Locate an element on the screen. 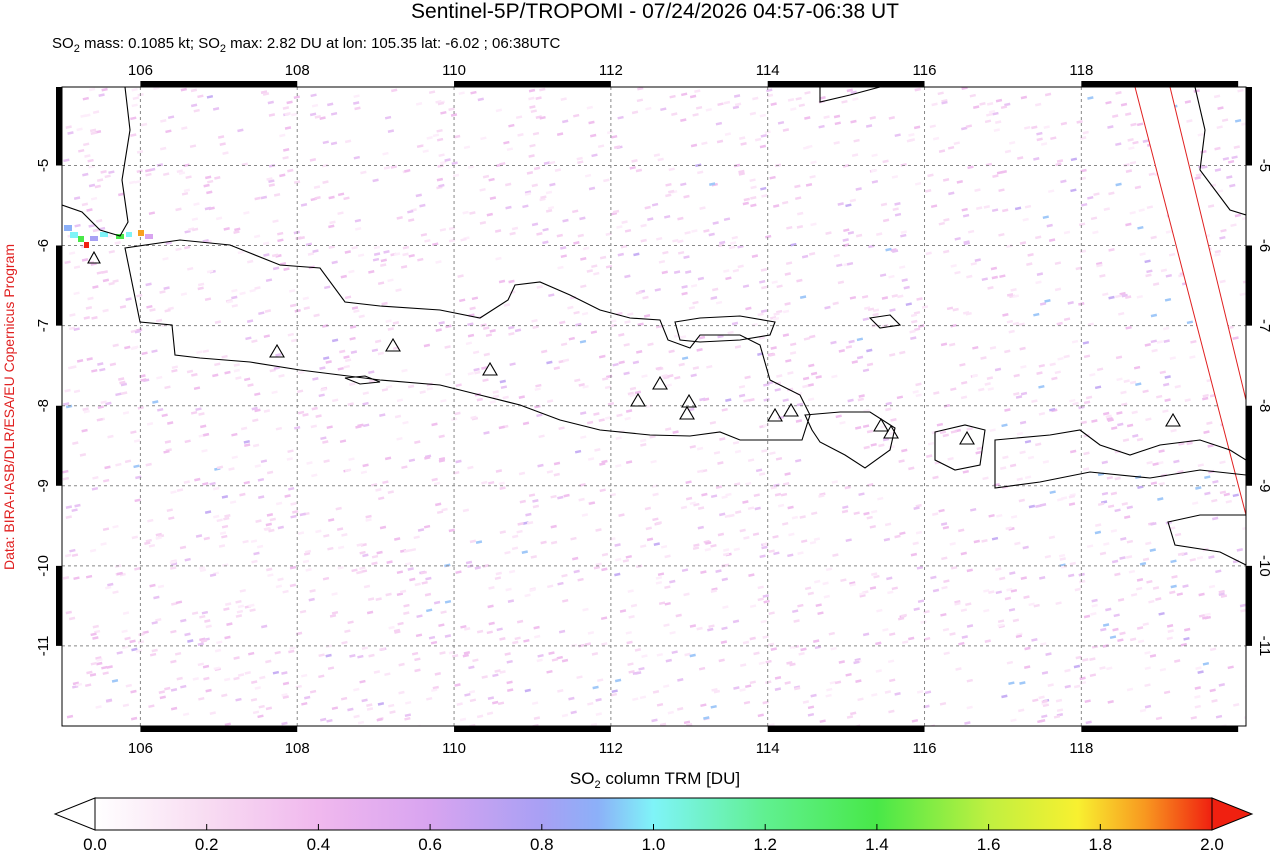  colorbar-tick-label: 1.0 is located at coordinates (654, 844).